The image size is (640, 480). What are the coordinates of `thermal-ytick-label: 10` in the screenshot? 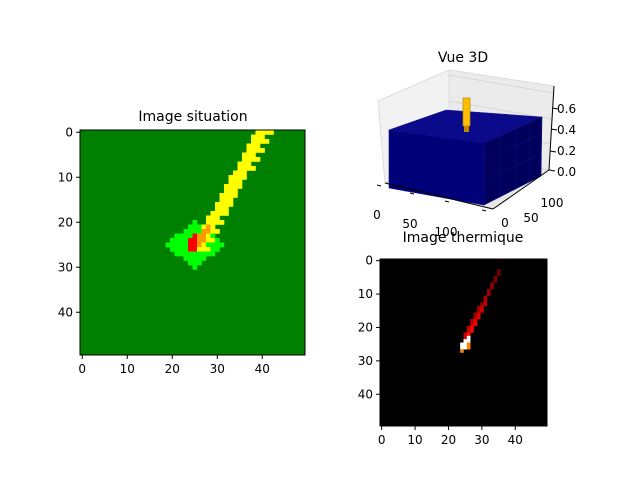 It's located at (365, 294).